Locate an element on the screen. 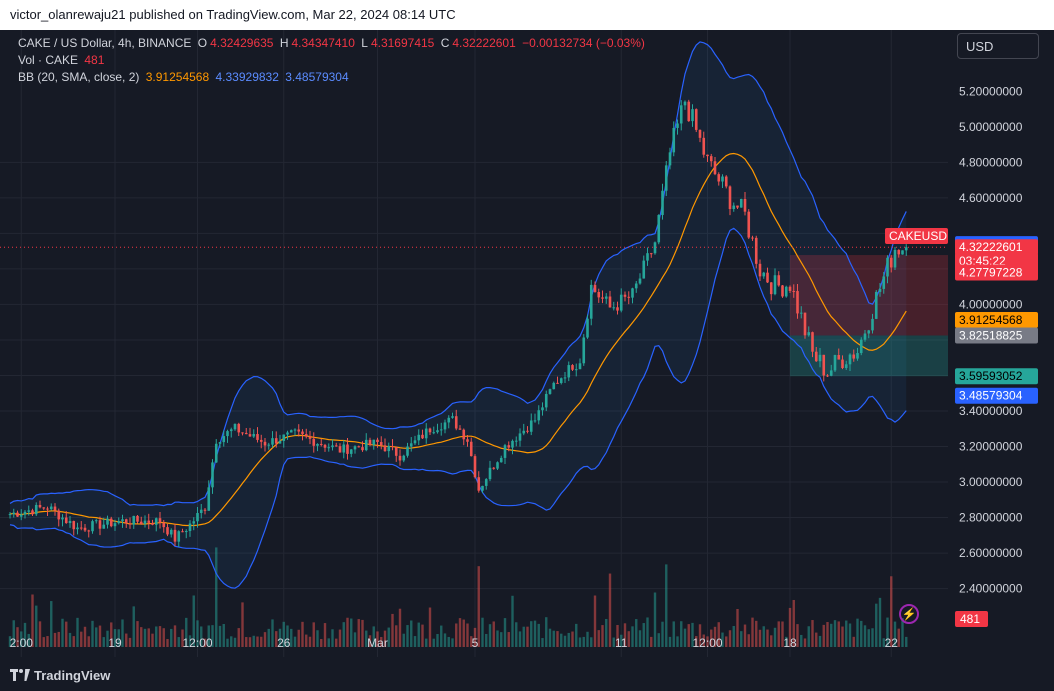 The image size is (1054, 691). x-tick-label: Mar is located at coordinates (377, 643).